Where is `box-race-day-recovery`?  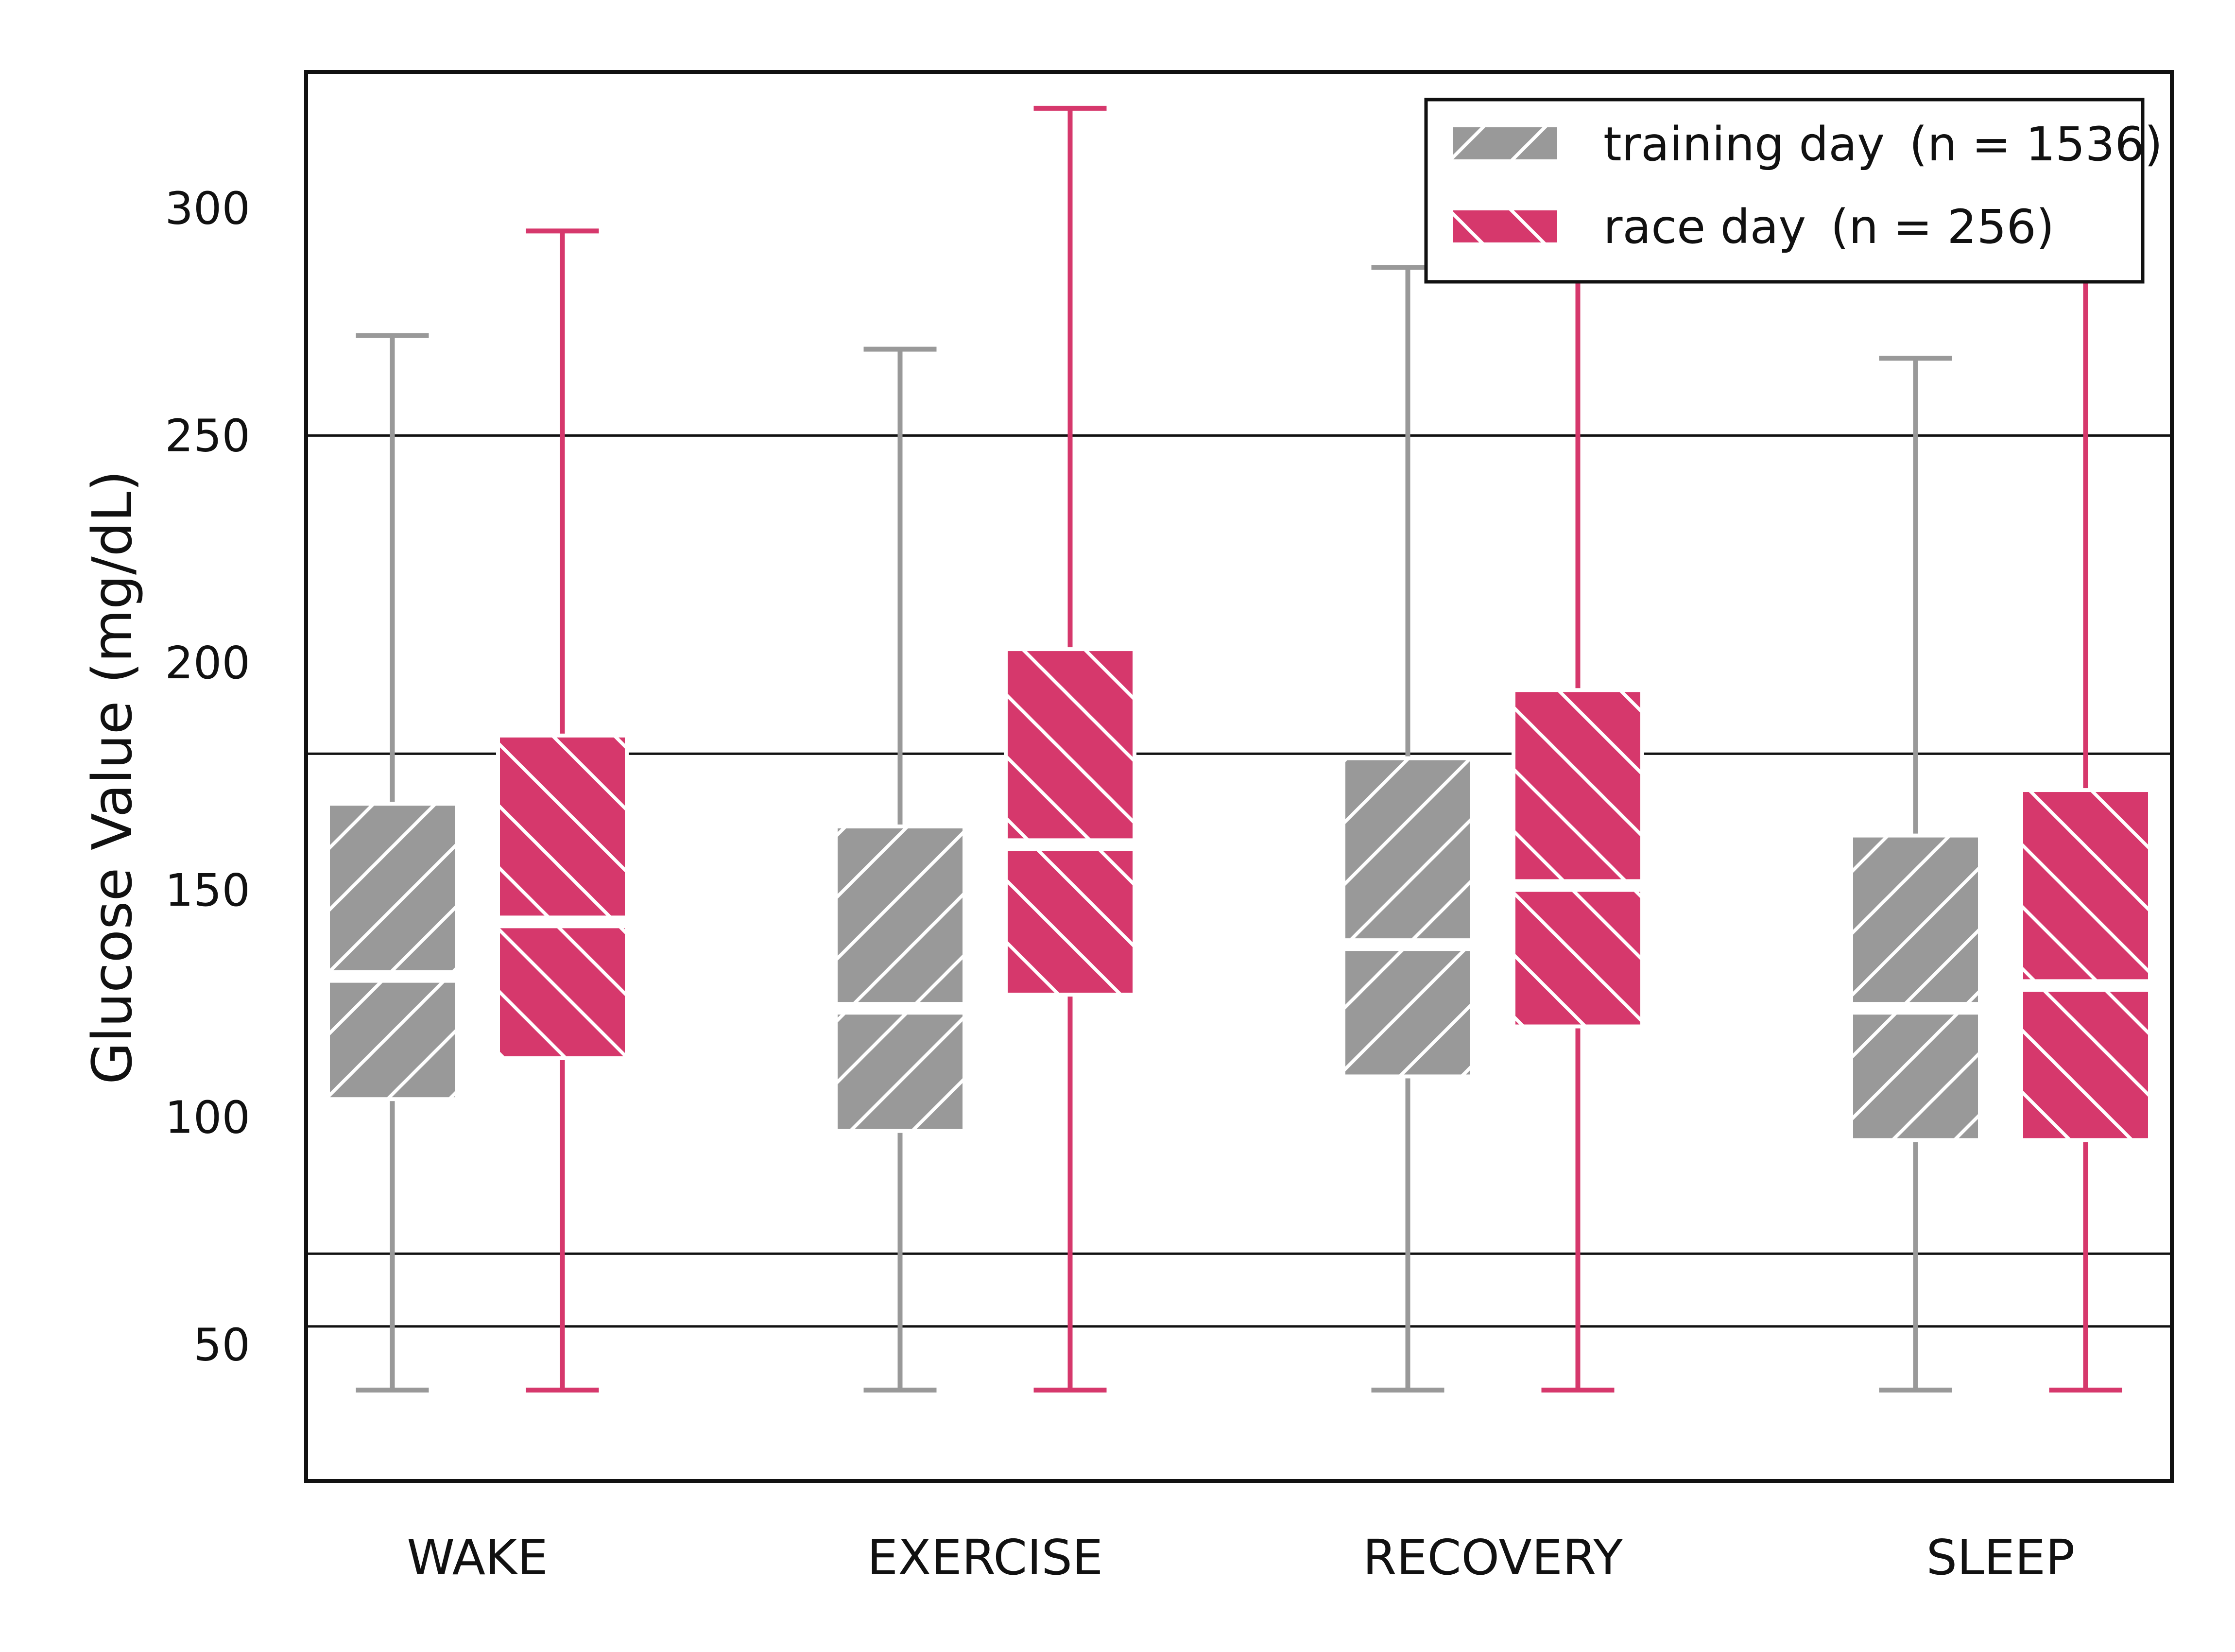
box-race-day-recovery is located at coordinates (1578, 811).